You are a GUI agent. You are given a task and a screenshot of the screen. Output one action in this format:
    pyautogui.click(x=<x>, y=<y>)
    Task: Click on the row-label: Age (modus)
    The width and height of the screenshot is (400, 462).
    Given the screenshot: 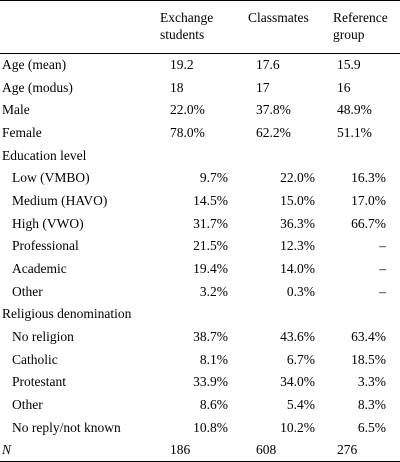 What is the action you would take?
    pyautogui.click(x=37, y=87)
    